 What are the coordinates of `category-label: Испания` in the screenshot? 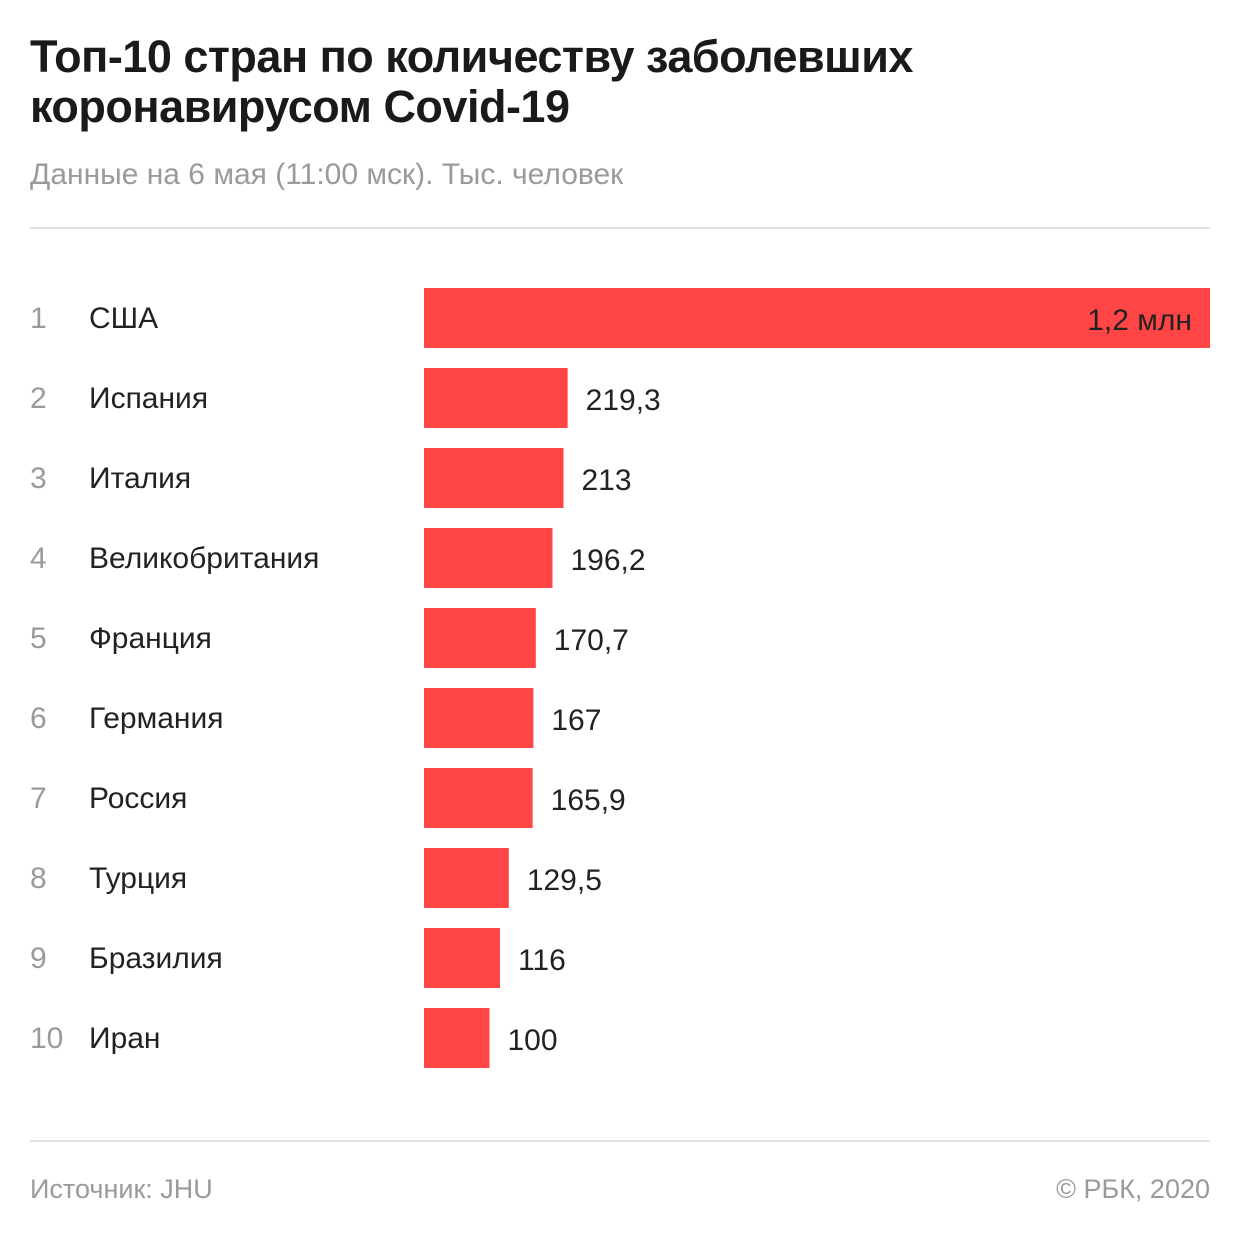 It's located at (148, 398).